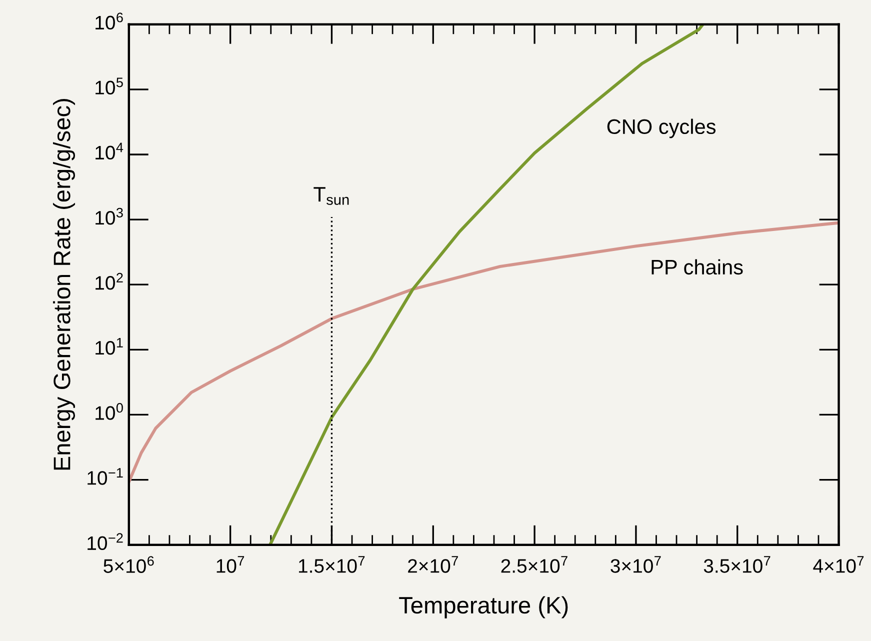 The height and width of the screenshot is (641, 871). What do you see at coordinates (230, 564) in the screenshot?
I see `x-tick-label: 10$^{7}$` at bounding box center [230, 564].